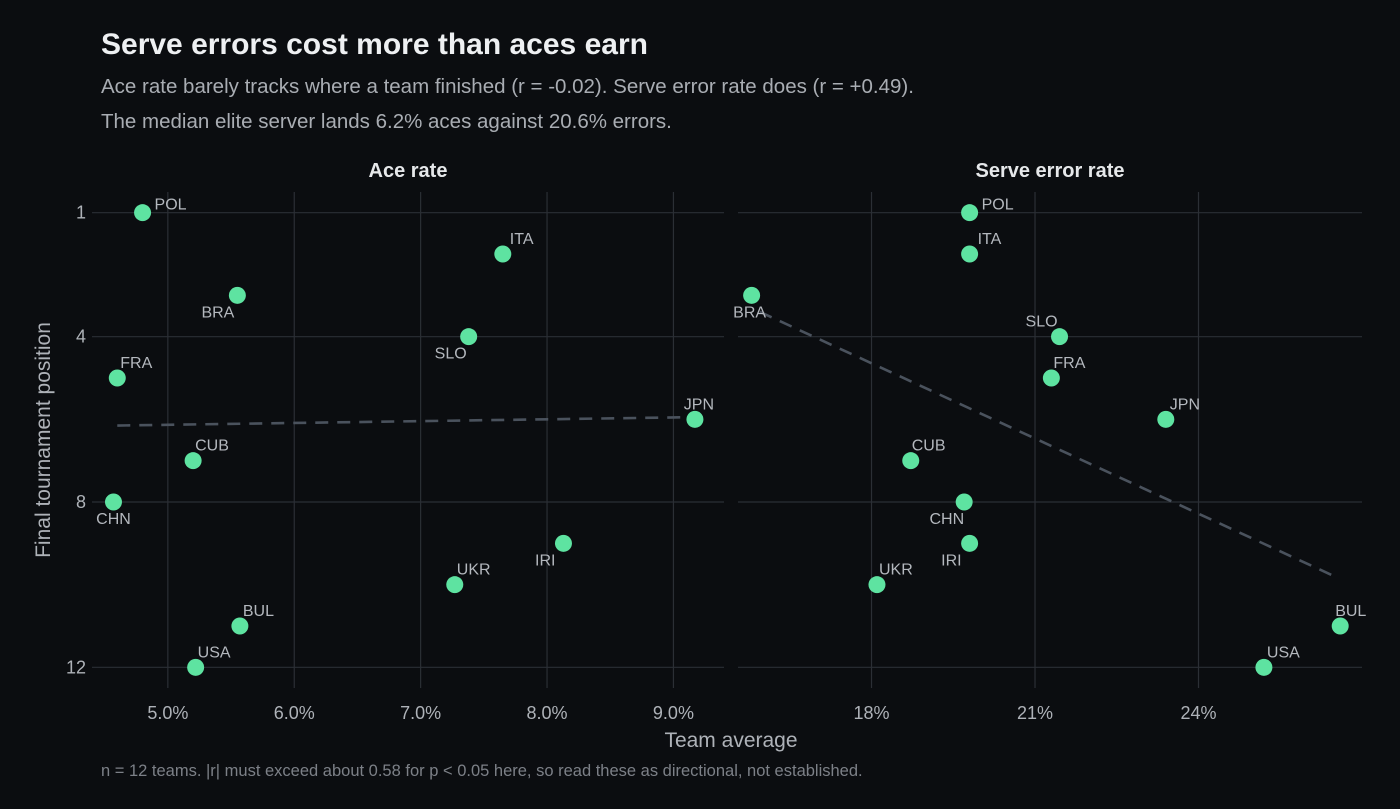 Image resolution: width=1400 pixels, height=809 pixels. What do you see at coordinates (547, 713) in the screenshot?
I see `x-tick-label: 8.0%` at bounding box center [547, 713].